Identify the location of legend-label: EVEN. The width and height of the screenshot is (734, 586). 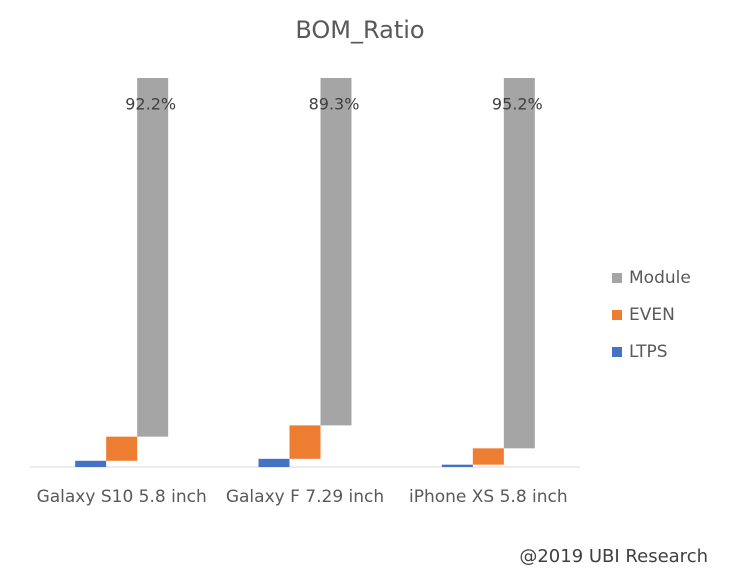
(652, 315).